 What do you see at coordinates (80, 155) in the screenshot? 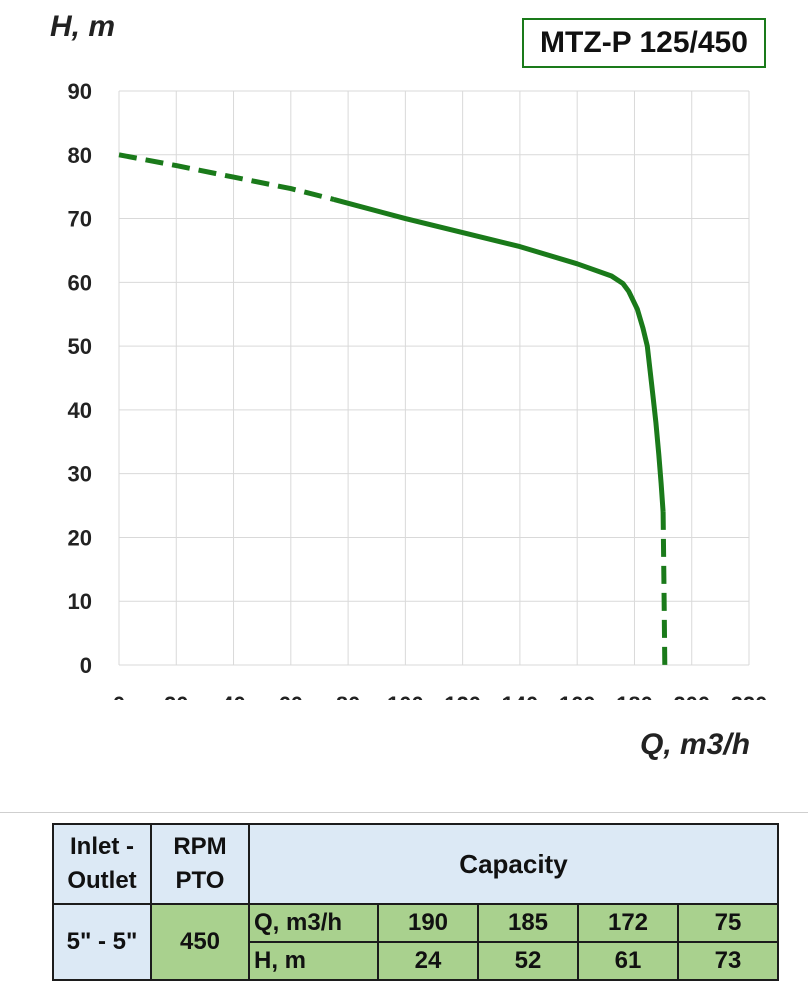
I see `y-tick-label: 80` at bounding box center [80, 155].